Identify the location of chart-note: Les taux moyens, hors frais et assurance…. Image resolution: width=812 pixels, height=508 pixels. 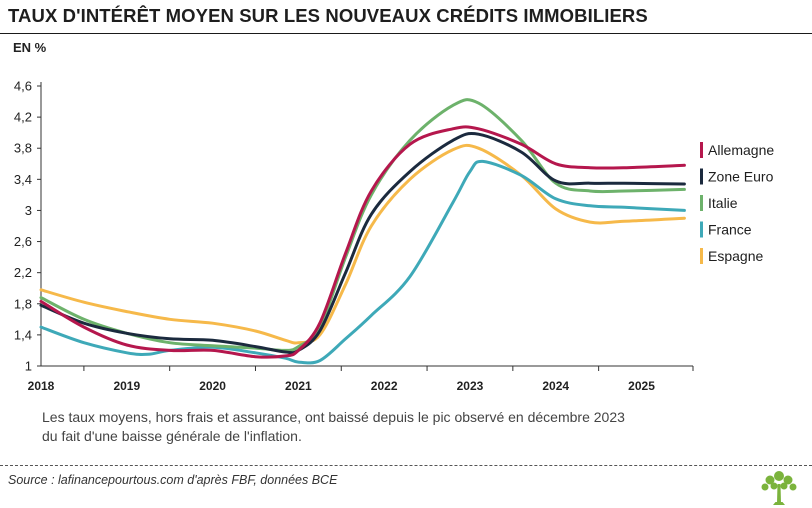
(392, 427).